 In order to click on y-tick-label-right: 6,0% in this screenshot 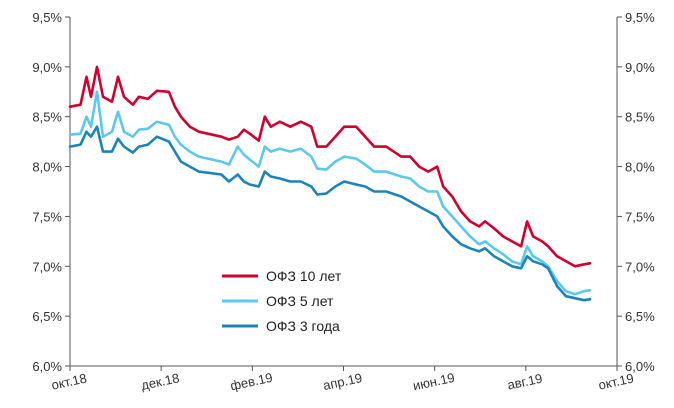, I will do `click(640, 366)`.